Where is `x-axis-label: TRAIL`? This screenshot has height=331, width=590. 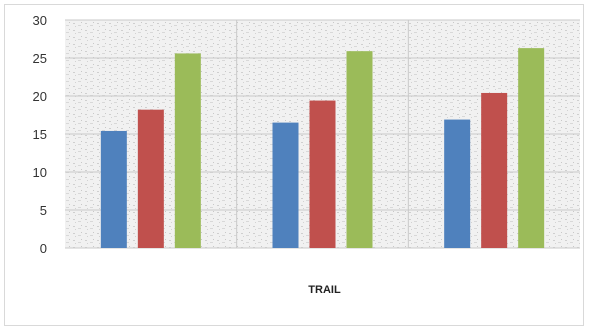 x-axis-label: TRAIL is located at coordinates (324, 290).